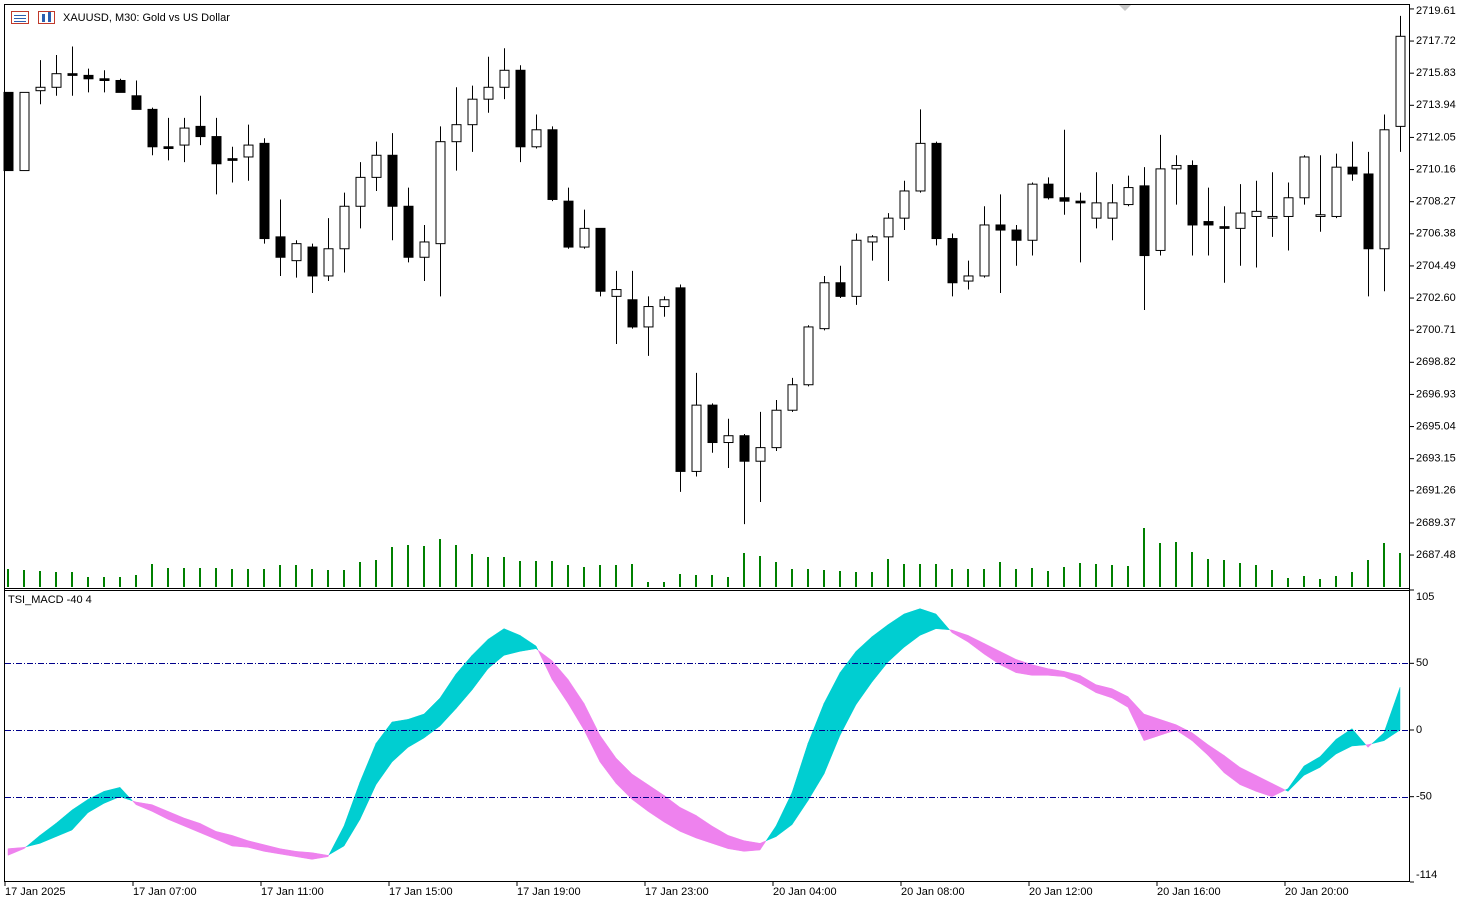 This screenshot has height=907, width=1483. What do you see at coordinates (165, 892) in the screenshot?
I see `x-tick-label: 17 Jan 07:00` at bounding box center [165, 892].